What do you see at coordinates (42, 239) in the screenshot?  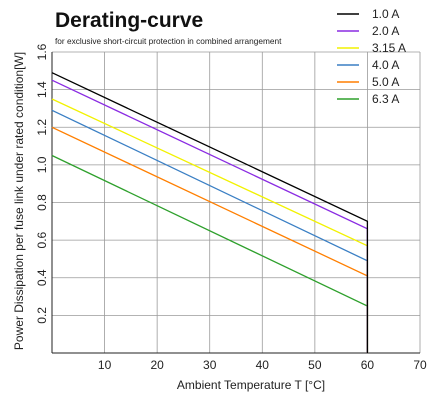 I see `y-tick-label: 0.6` at bounding box center [42, 239].